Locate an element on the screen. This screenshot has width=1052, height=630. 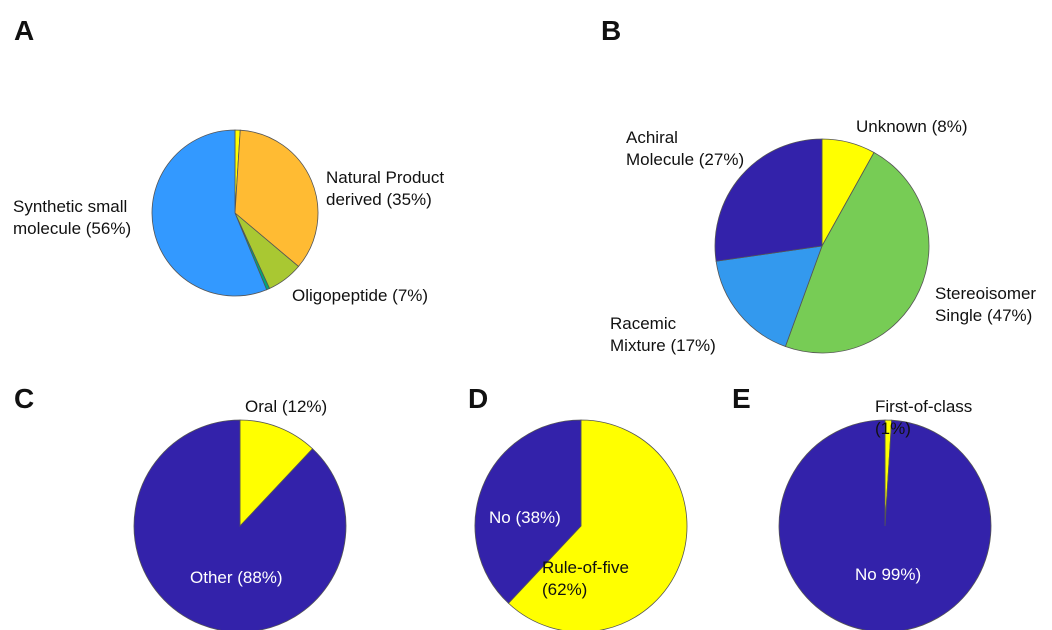
pie-b-label-1-line-0: Stereoisomer is located at coordinates (985, 293).